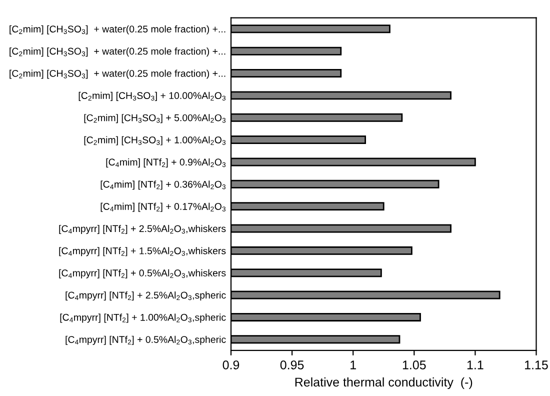  What do you see at coordinates (292, 365) in the screenshot?
I see `x-tick-label: 0.95` at bounding box center [292, 365].